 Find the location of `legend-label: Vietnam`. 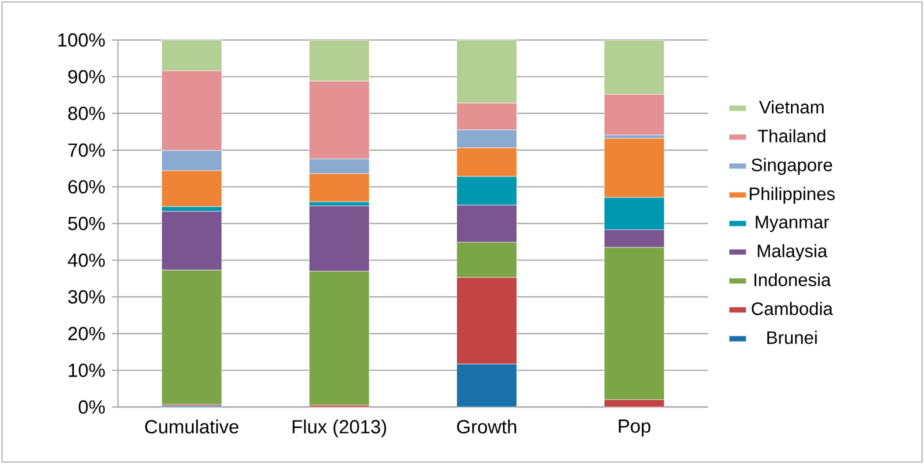

legend-label: Vietnam is located at coordinates (791, 107).